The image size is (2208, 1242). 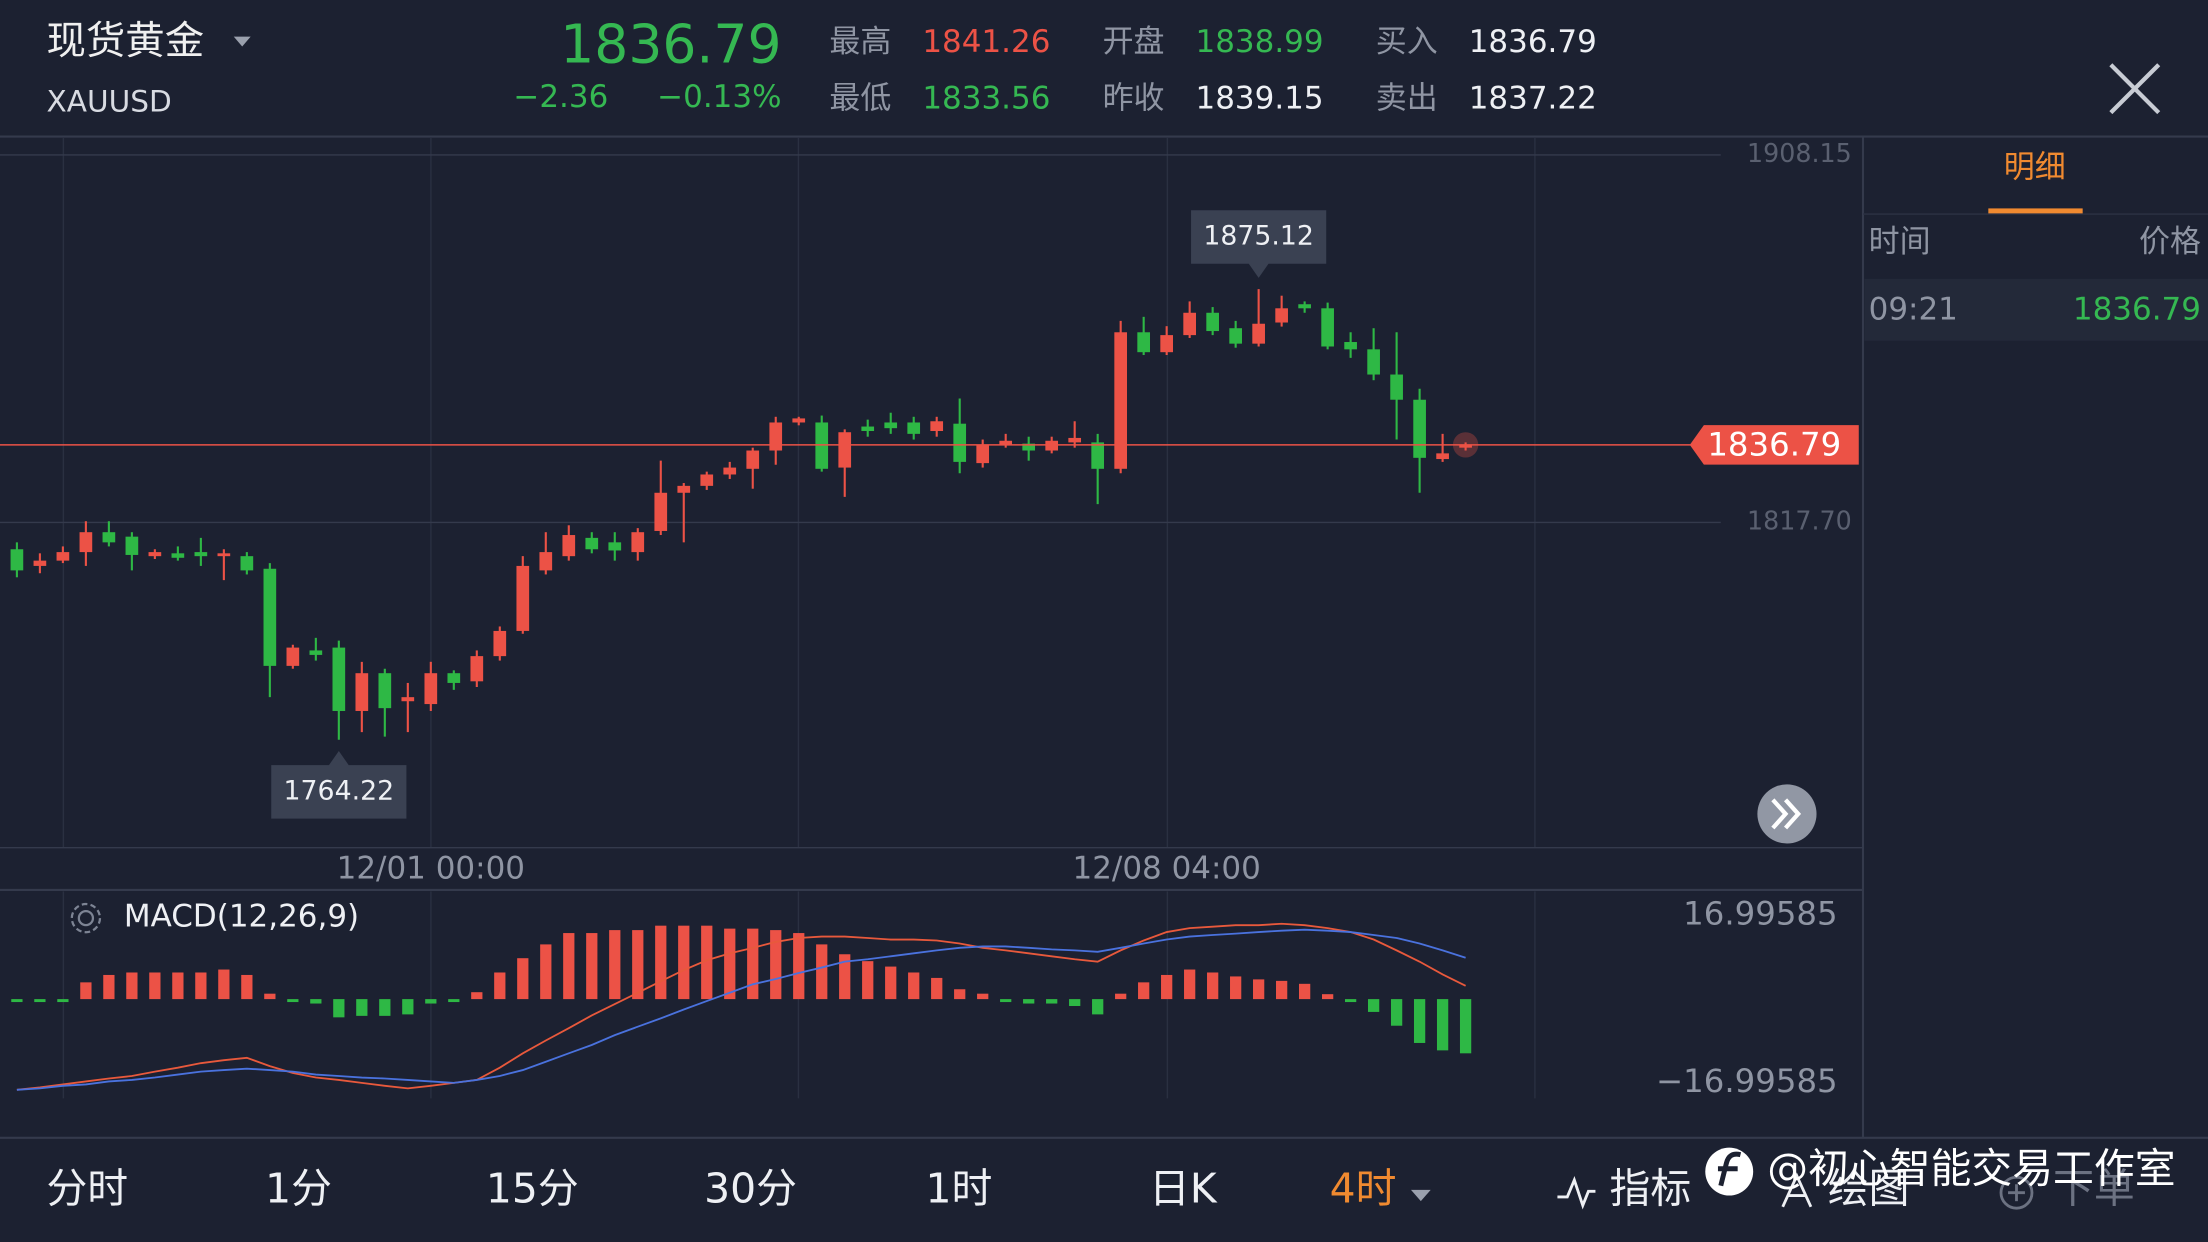 What do you see at coordinates (1651, 1188) in the screenshot?
I see `tool-button: 指标` at bounding box center [1651, 1188].